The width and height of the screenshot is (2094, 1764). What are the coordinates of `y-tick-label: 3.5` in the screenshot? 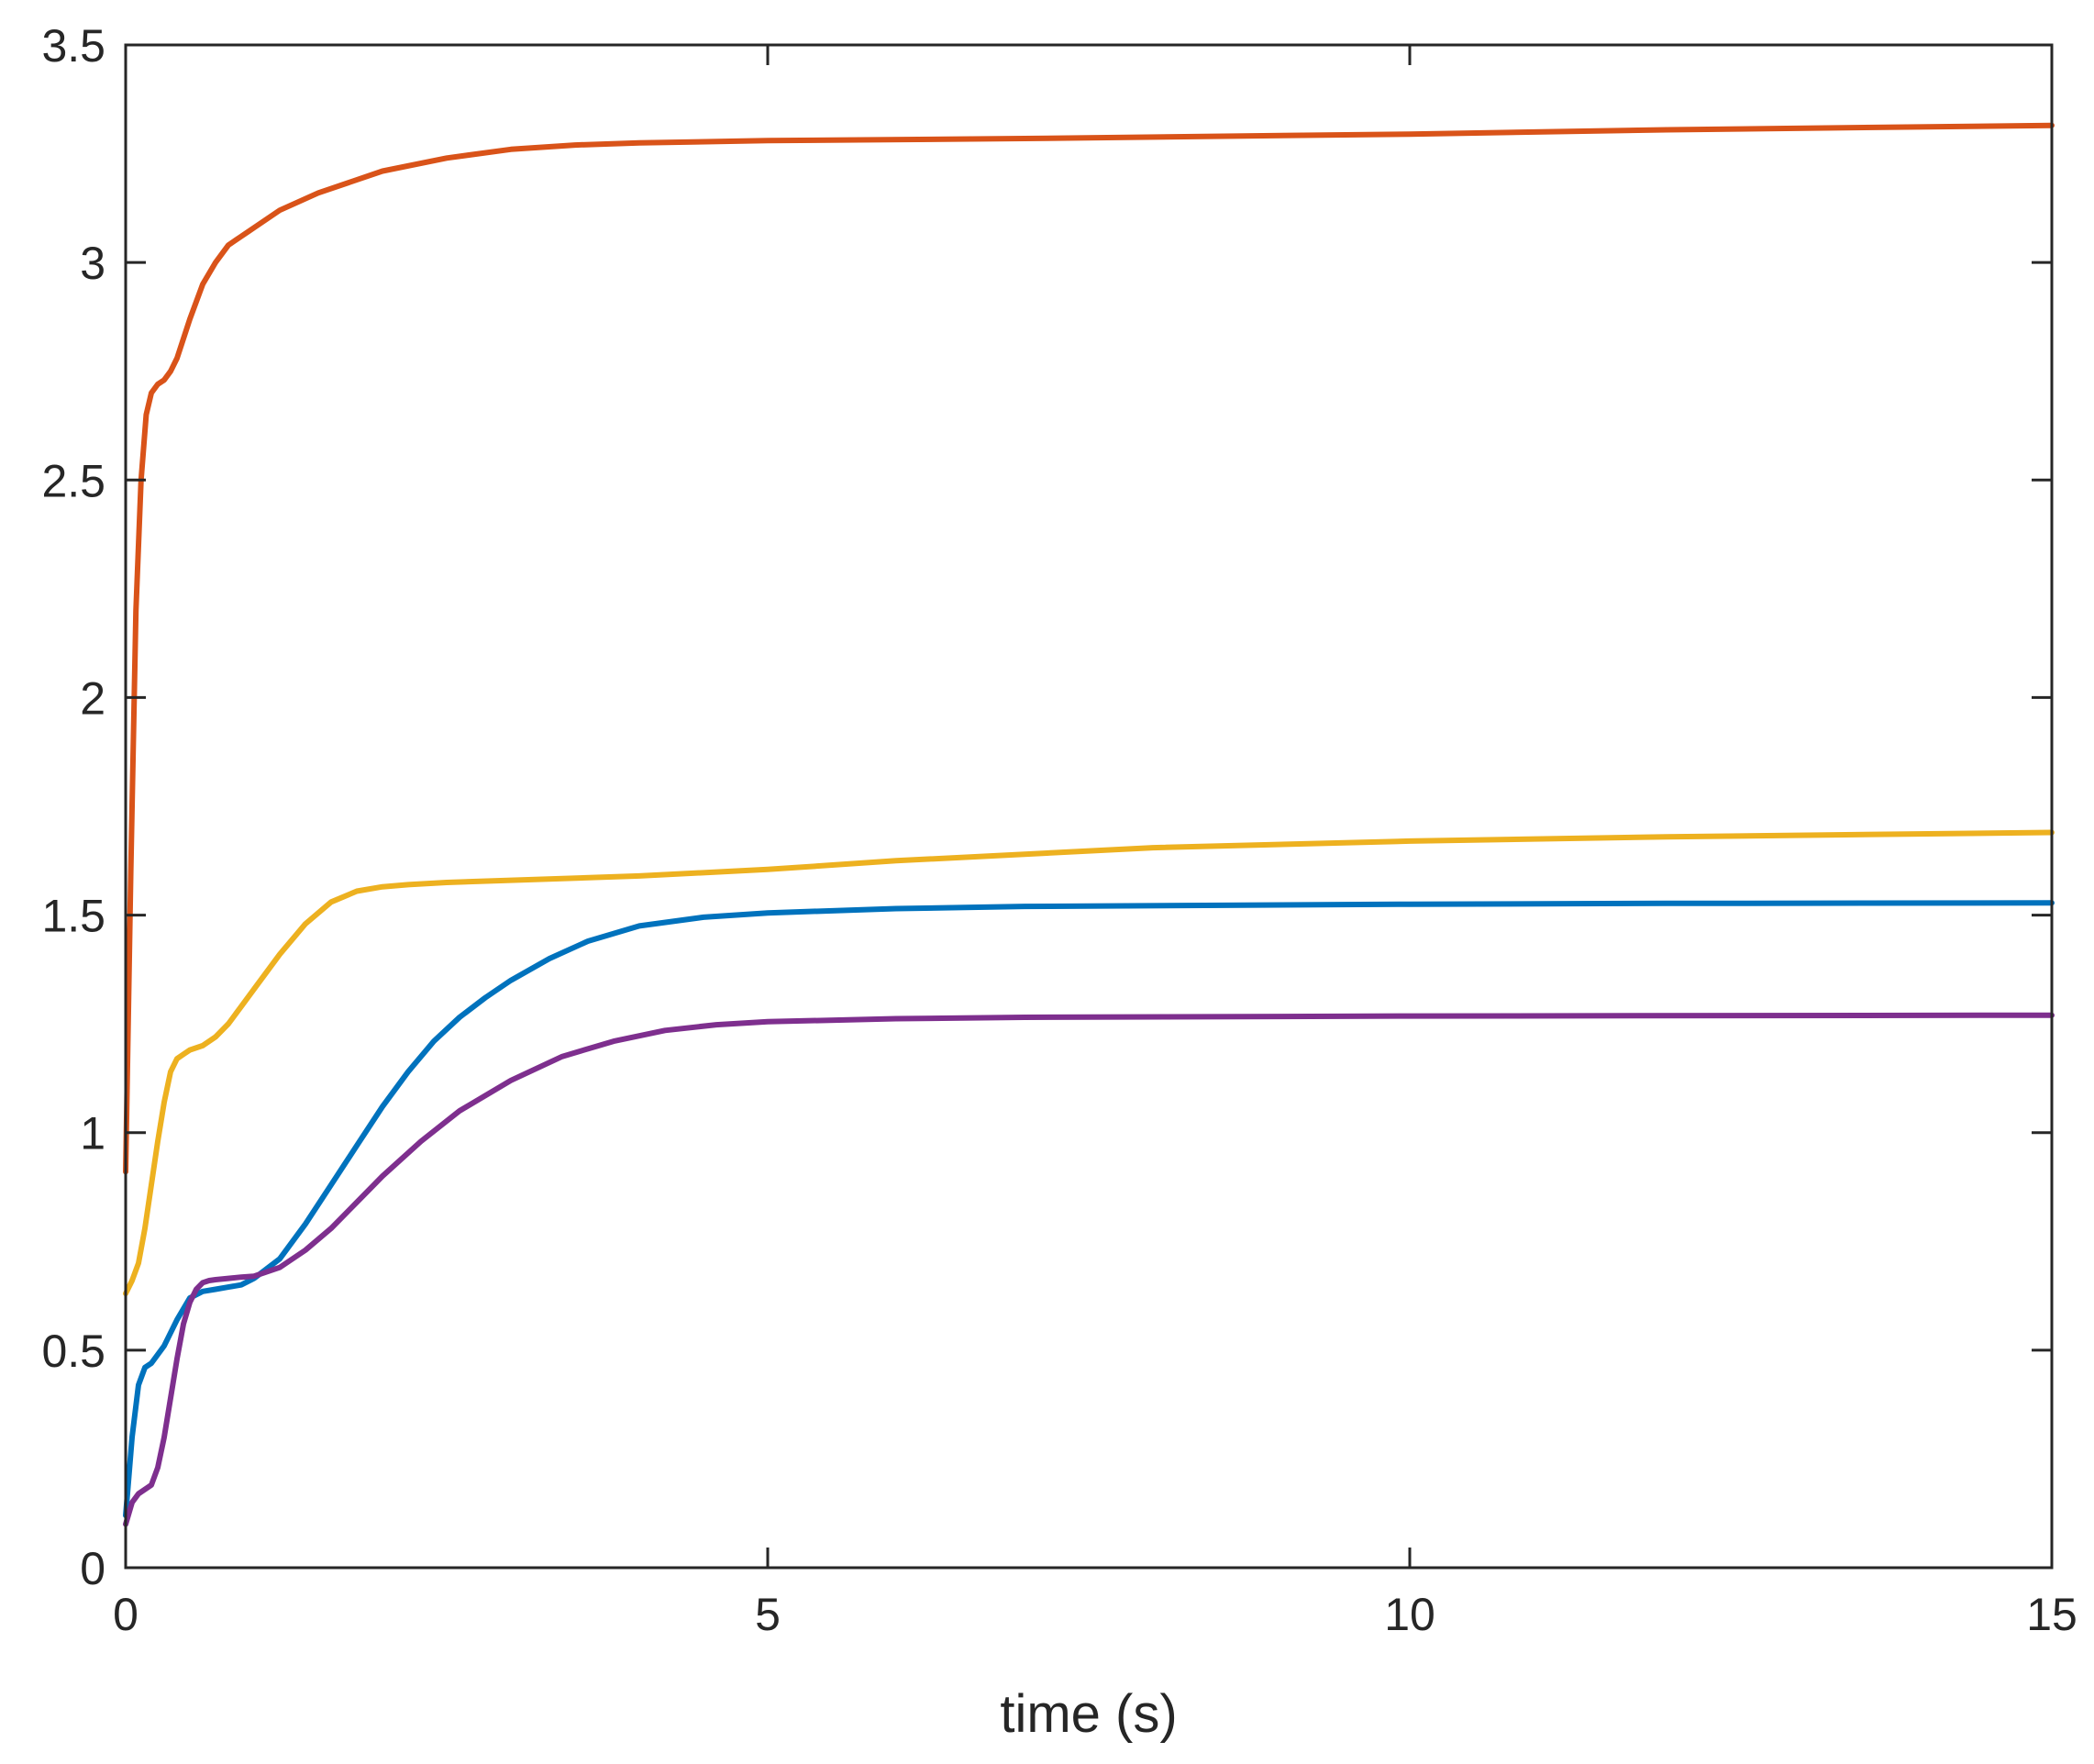 It's located at (73, 46).